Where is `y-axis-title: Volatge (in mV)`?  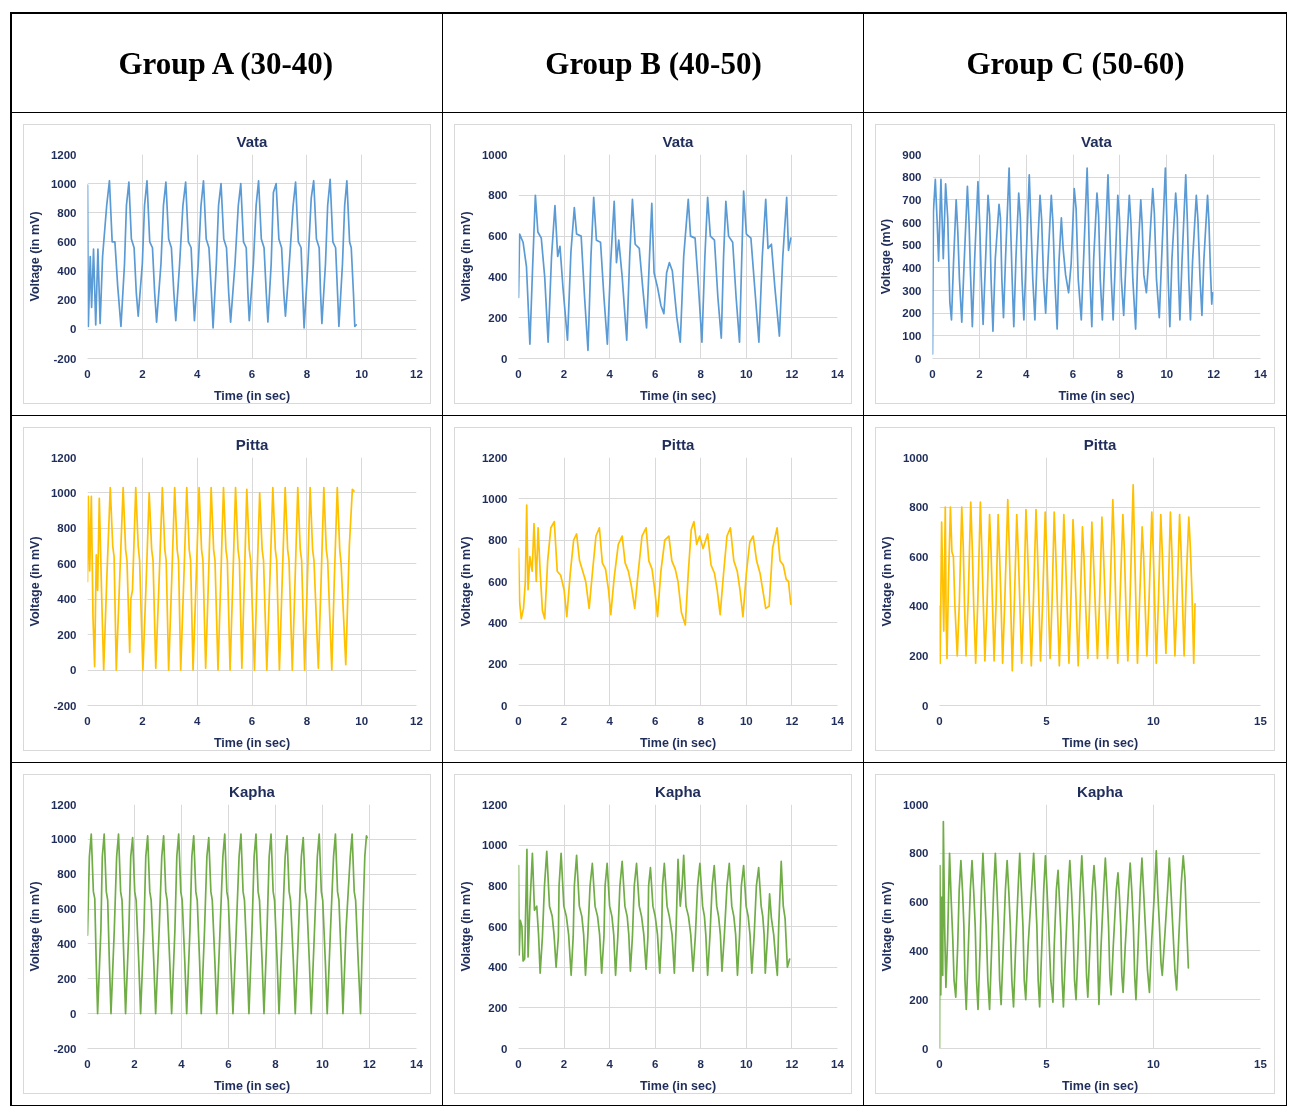 y-axis-title: Volatge (in mV) is located at coordinates (465, 926).